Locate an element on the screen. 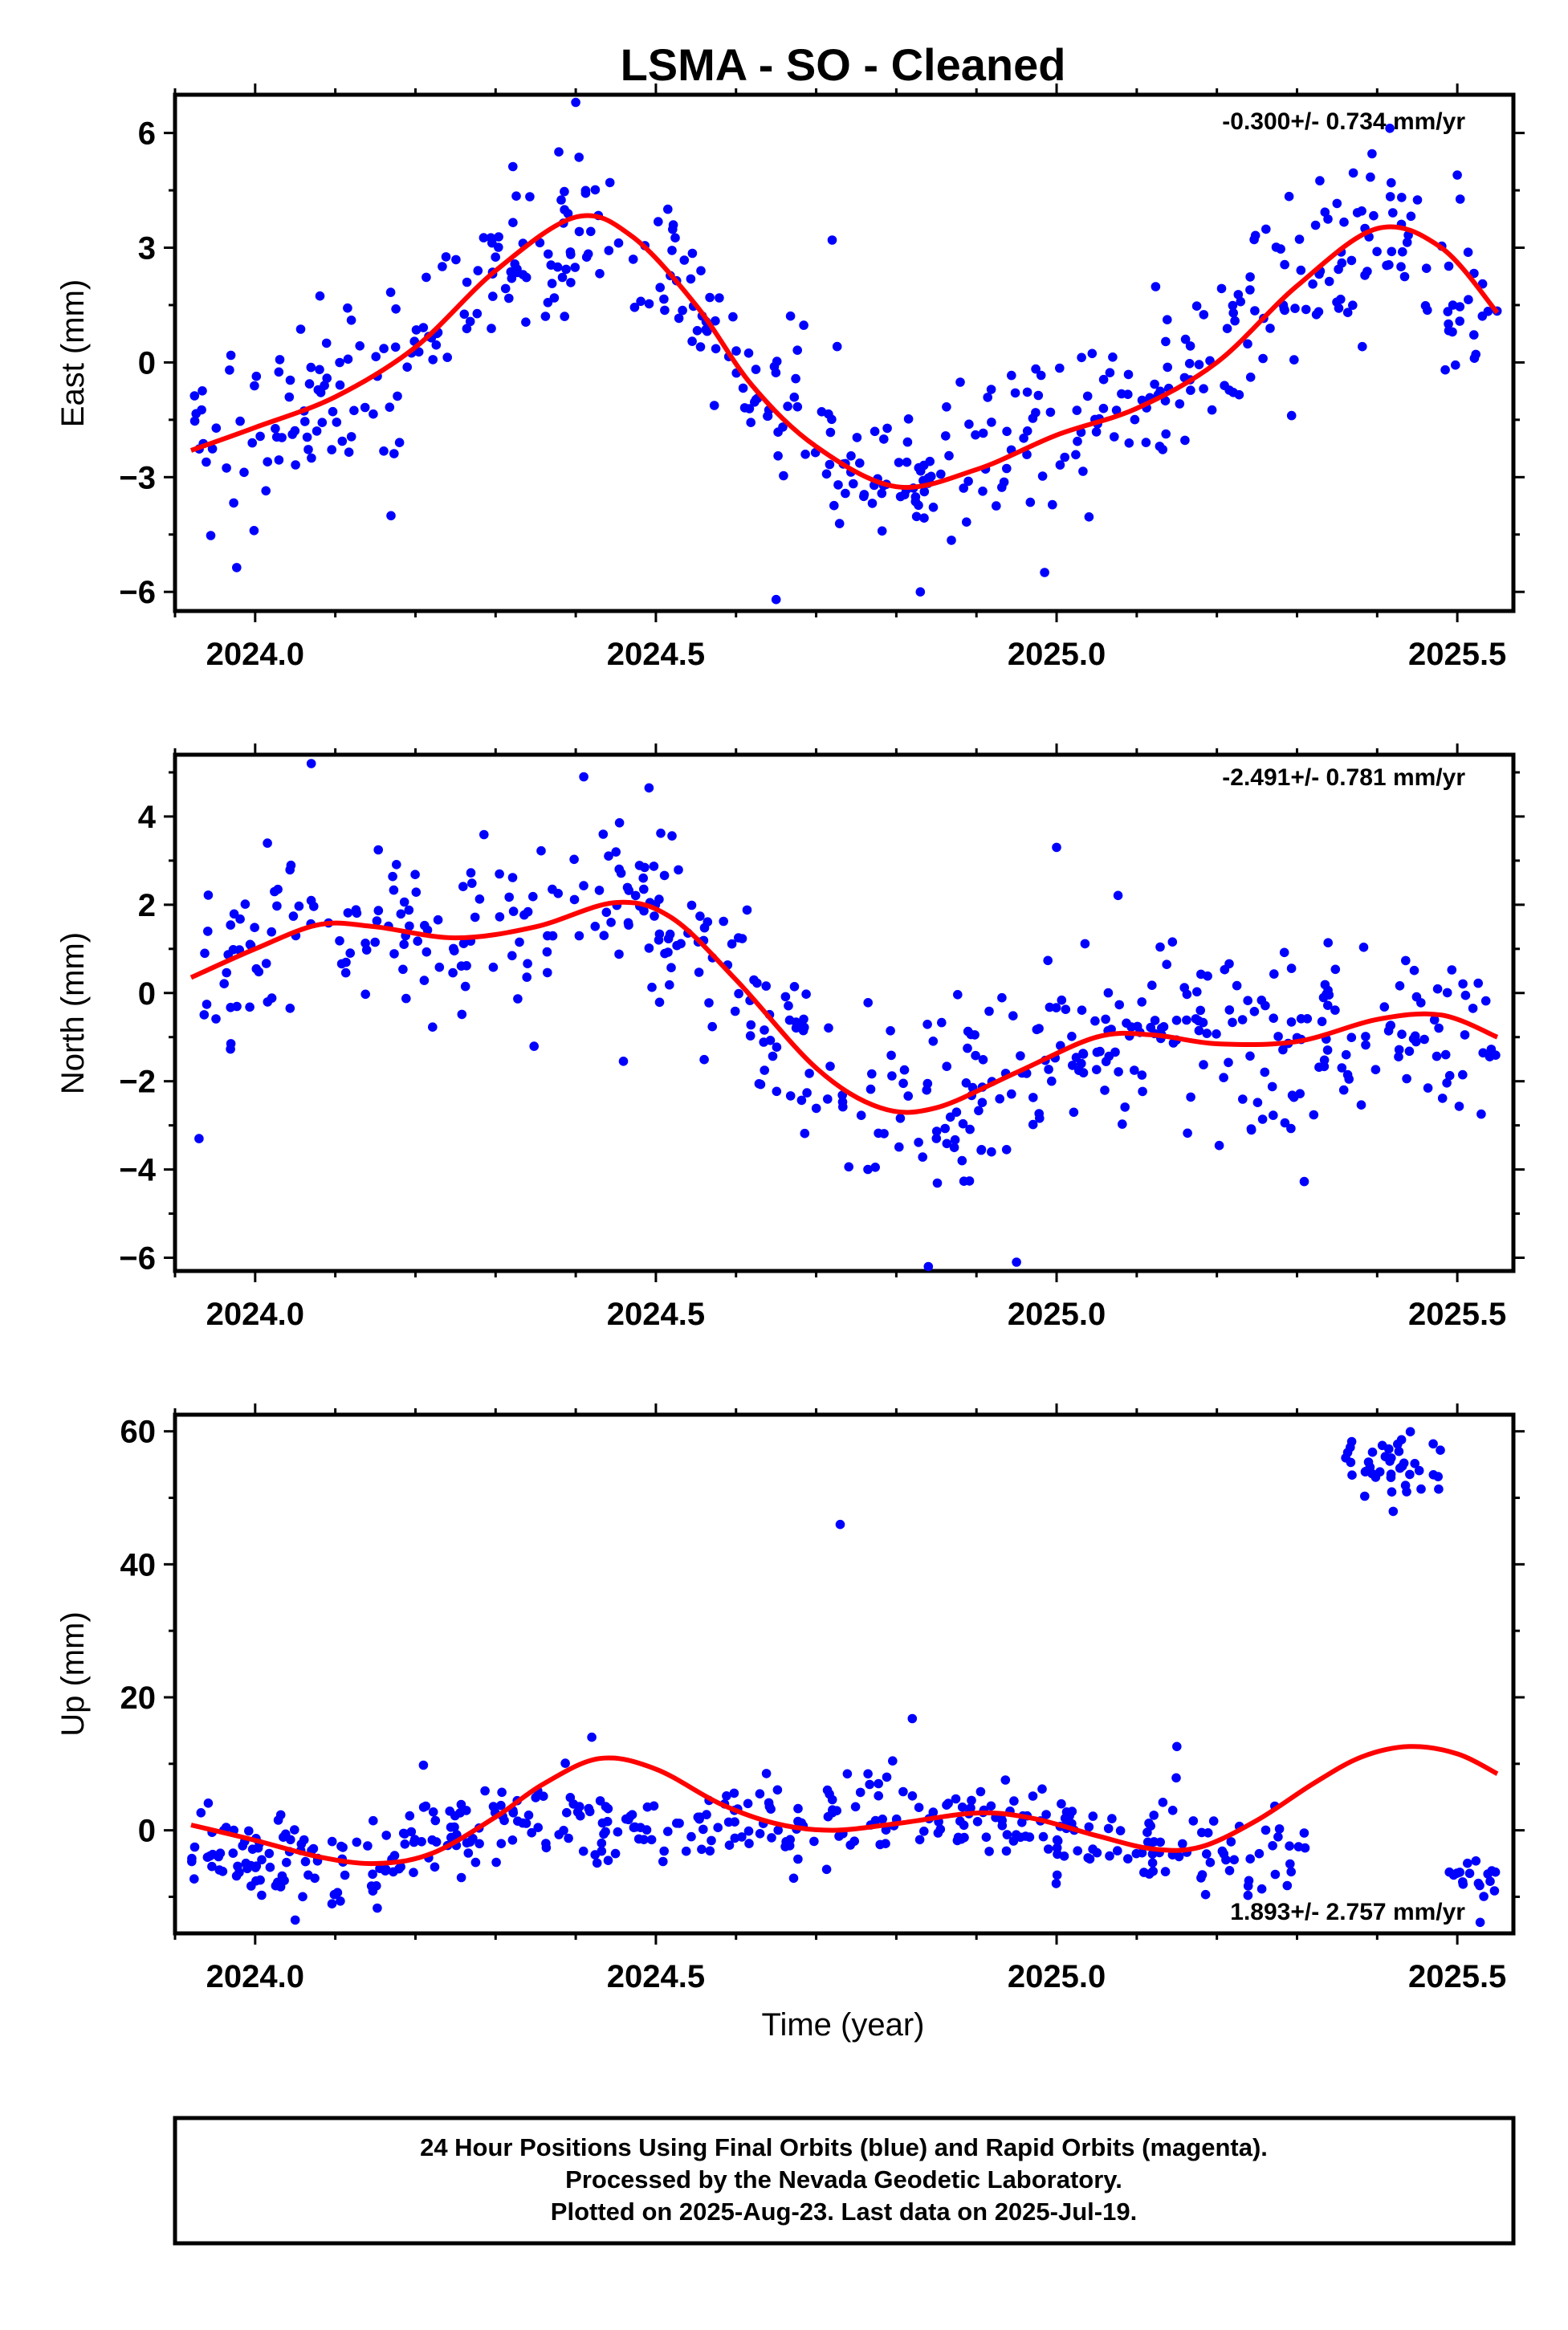  footer-frame is located at coordinates (844, 2181).